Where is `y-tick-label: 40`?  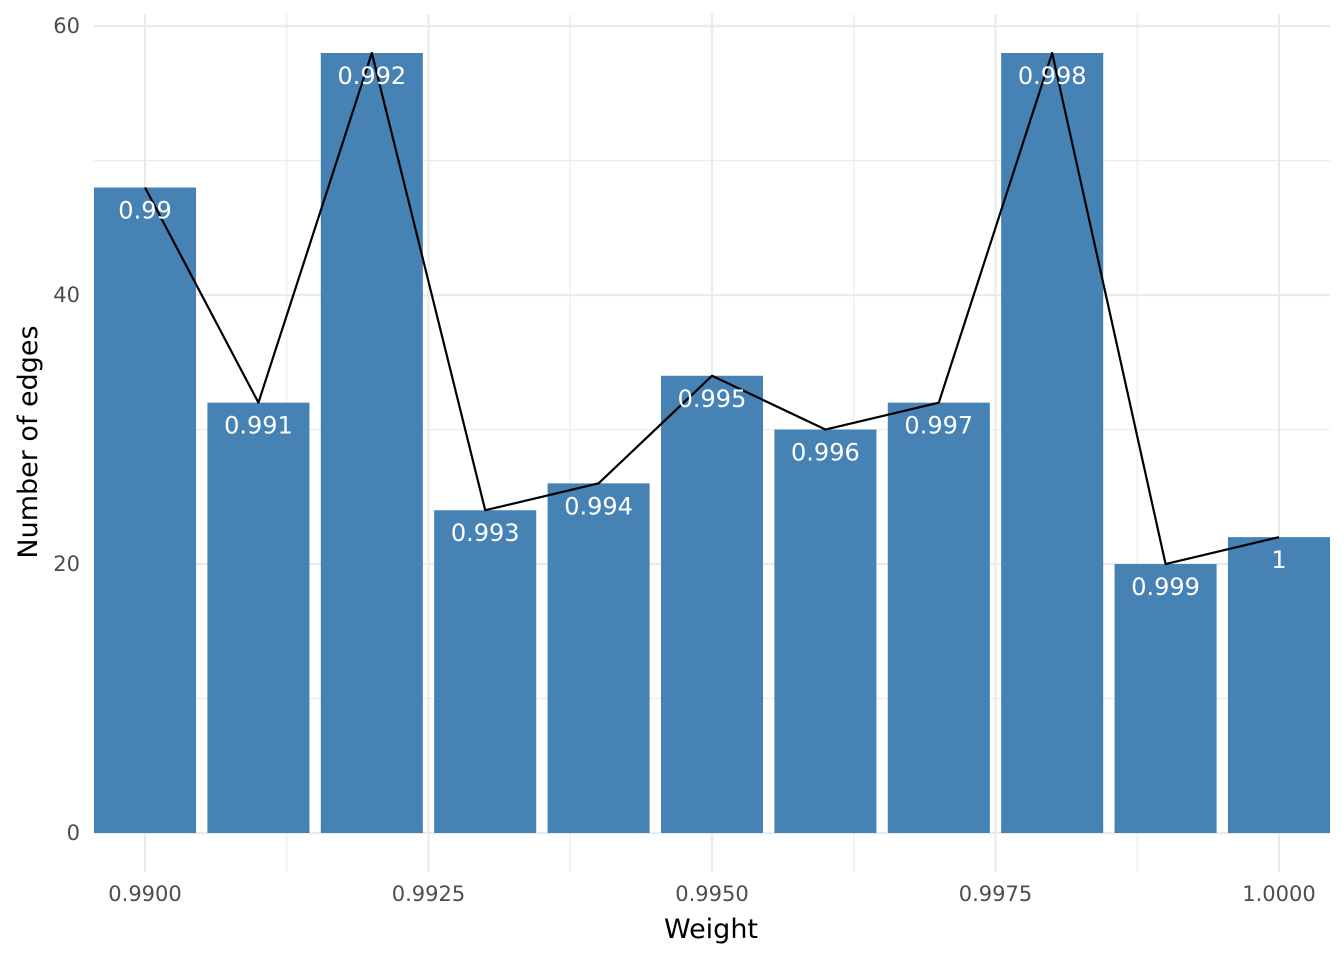 y-tick-label: 40 is located at coordinates (66, 295).